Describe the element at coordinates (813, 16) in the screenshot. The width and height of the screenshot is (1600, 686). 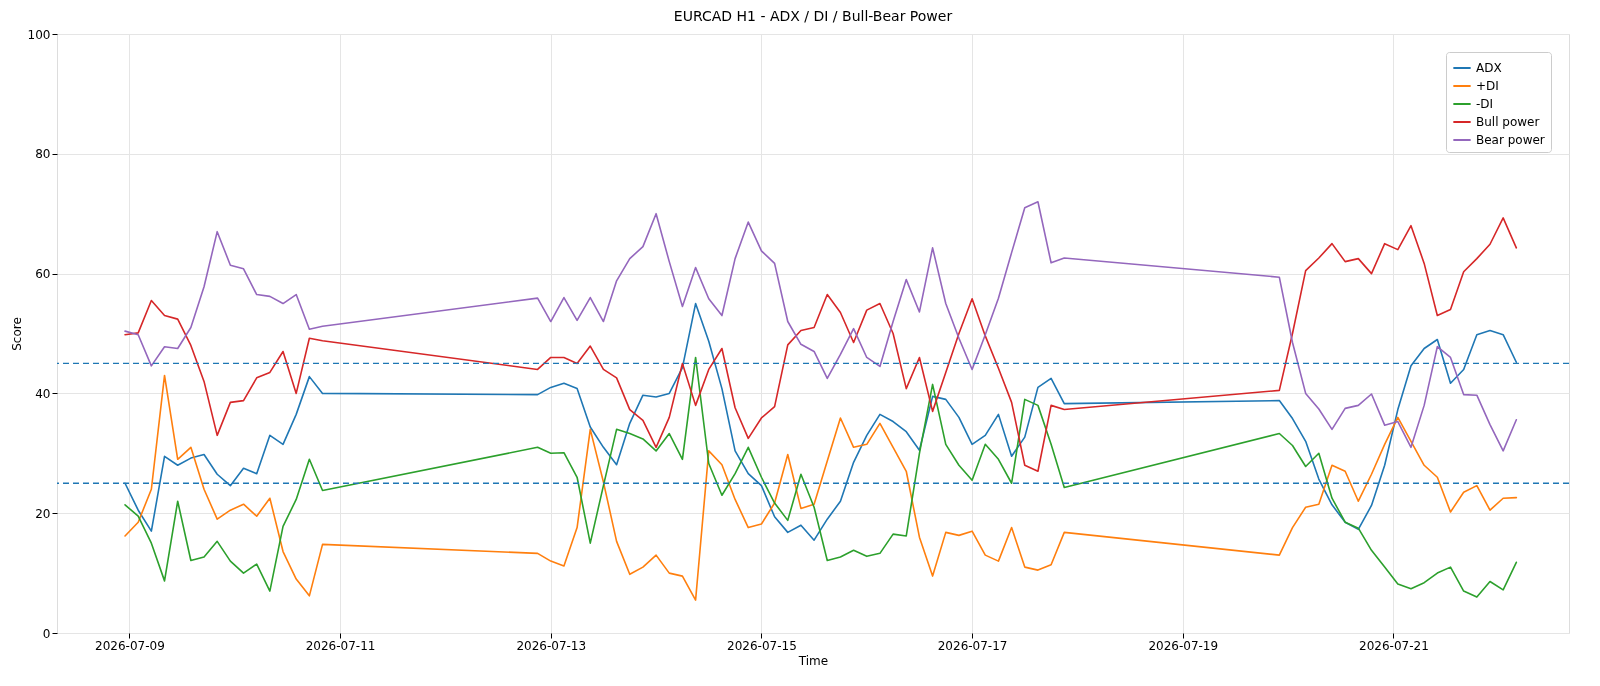
I see `chart-title: EURCAD H1 - ADX / DI / Bull-Bear Power` at that location.